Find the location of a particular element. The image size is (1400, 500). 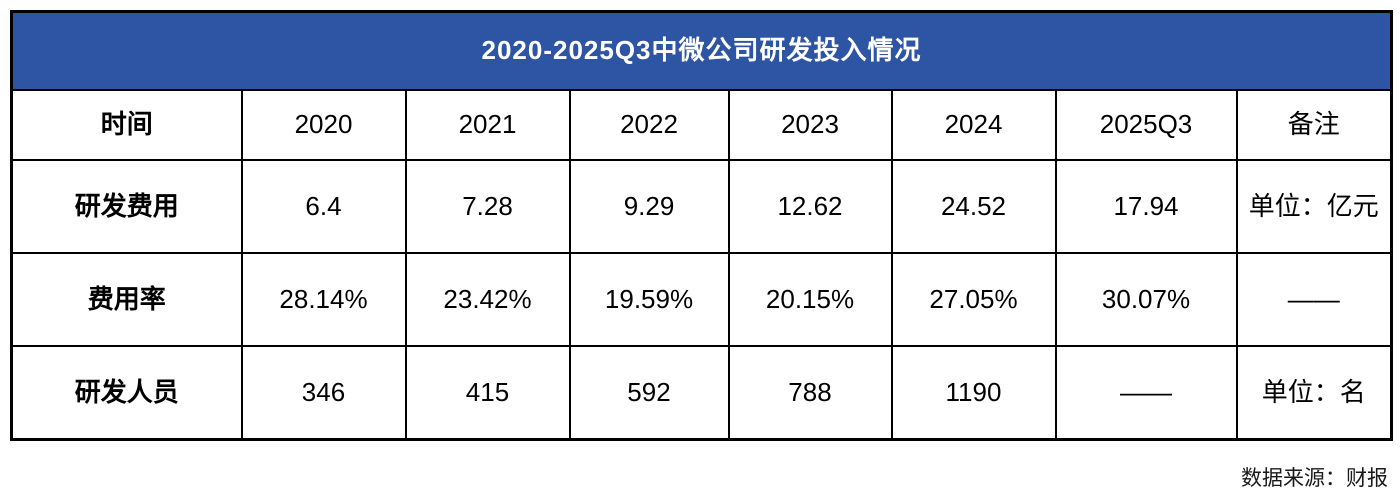

data-cell: 20.15% is located at coordinates (810, 299).